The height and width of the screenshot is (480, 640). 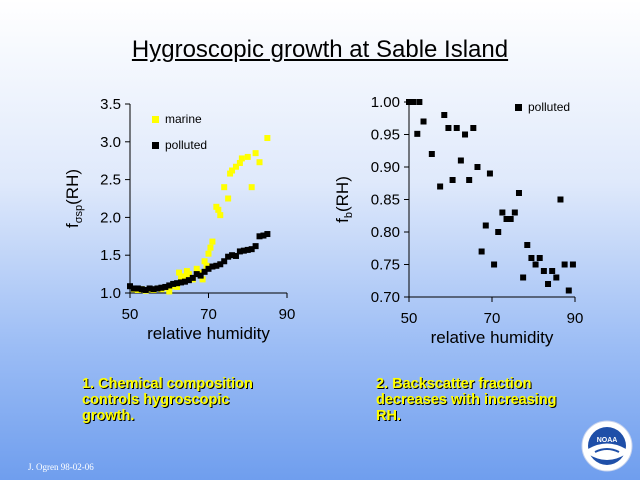 What do you see at coordinates (320, 49) in the screenshot?
I see `slide-title: Hygroscopic growth at Sable Island` at bounding box center [320, 49].